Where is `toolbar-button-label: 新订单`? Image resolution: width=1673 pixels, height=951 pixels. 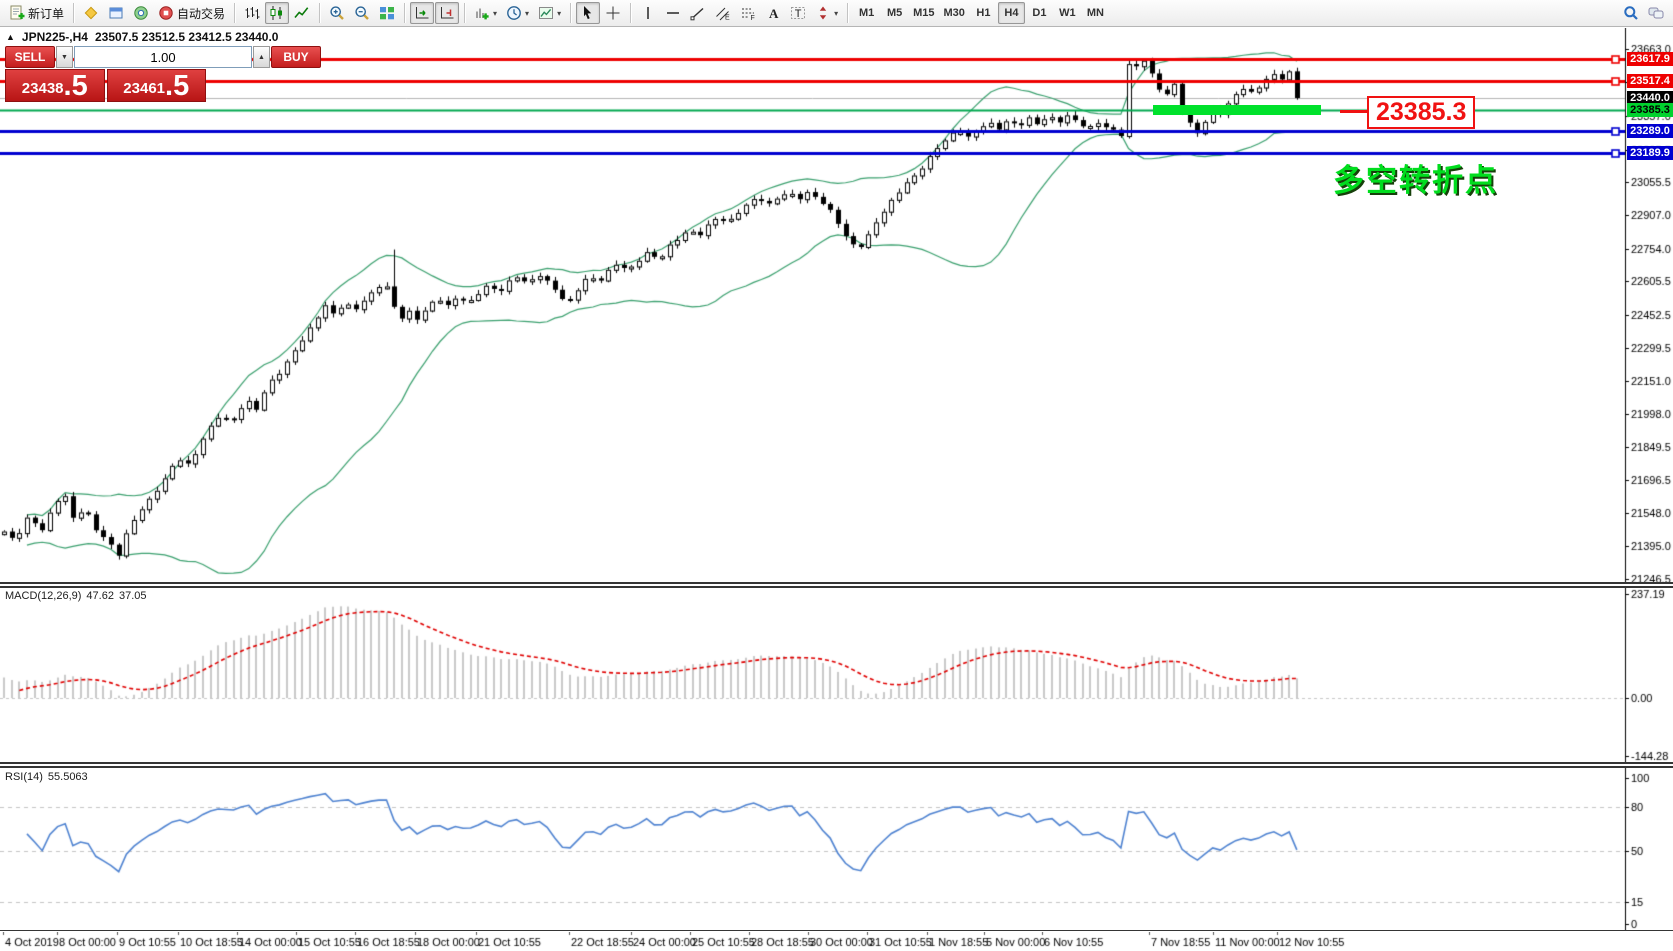
toolbar-button-label: 新订单 is located at coordinates (46, 13).